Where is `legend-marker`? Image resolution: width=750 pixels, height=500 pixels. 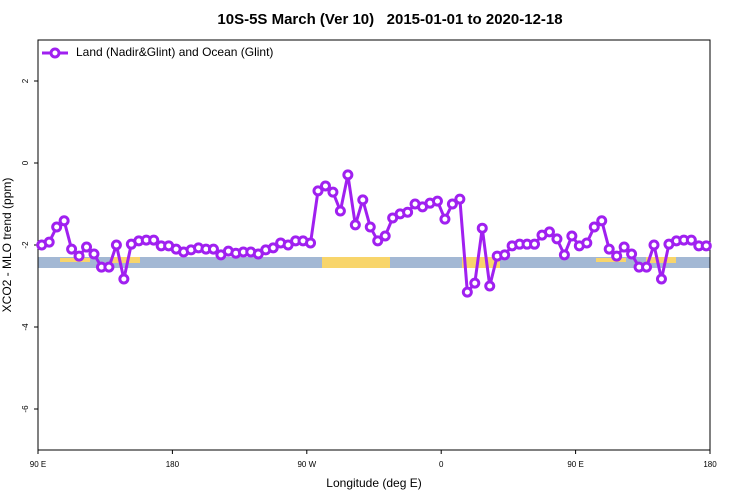 legend-marker is located at coordinates (55, 53).